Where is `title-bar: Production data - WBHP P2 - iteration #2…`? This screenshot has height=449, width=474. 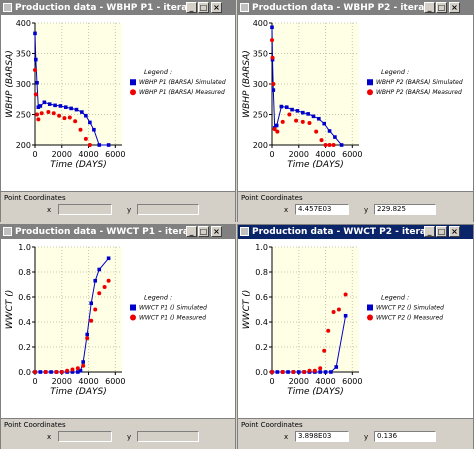 title-bar: Production data - WBHP P2 - iteration #2… is located at coordinates (355, 8).